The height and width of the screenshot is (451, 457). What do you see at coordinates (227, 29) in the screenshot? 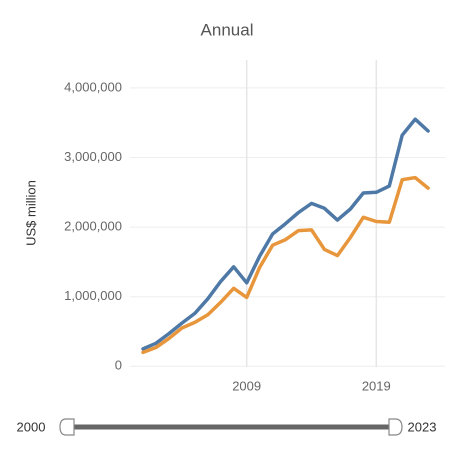
I see `chart-title: Annual` at bounding box center [227, 29].